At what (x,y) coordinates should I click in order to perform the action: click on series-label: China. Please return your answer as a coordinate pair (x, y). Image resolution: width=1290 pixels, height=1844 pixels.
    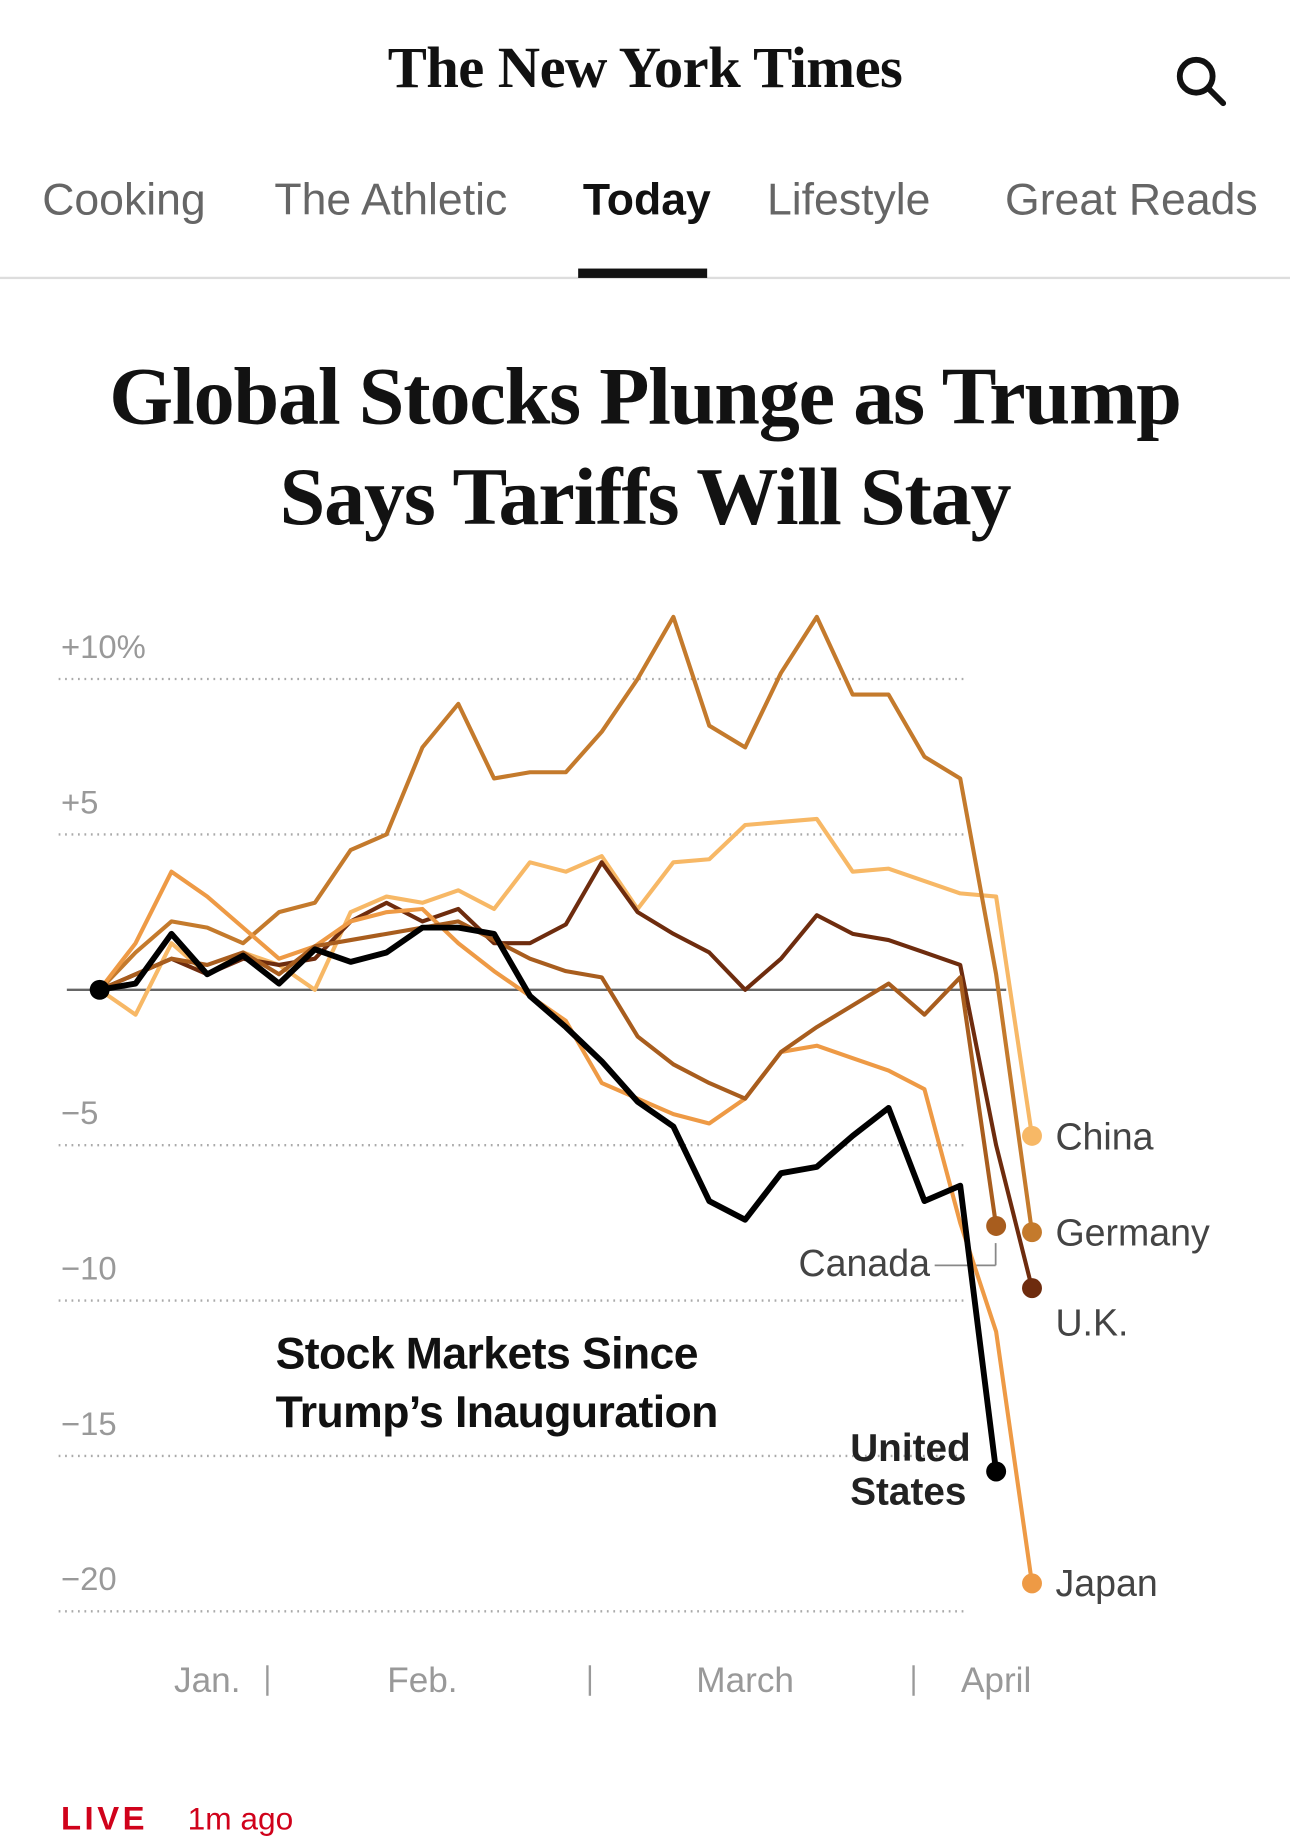
    Looking at the image, I should click on (1104, 1135).